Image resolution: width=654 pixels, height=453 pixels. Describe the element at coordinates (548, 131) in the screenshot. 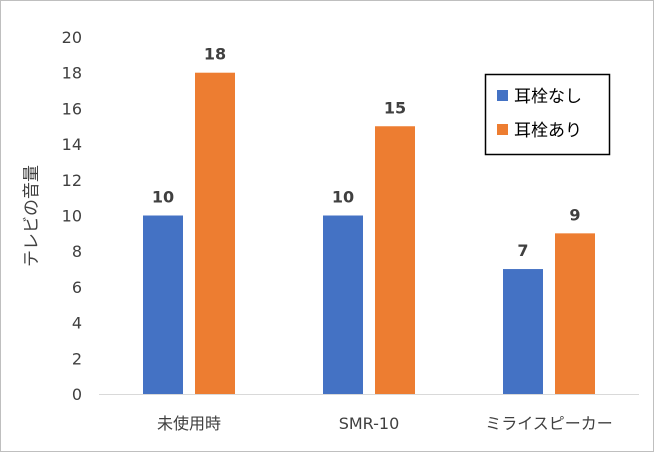

I see `legend-label: 耳栓あり` at that location.